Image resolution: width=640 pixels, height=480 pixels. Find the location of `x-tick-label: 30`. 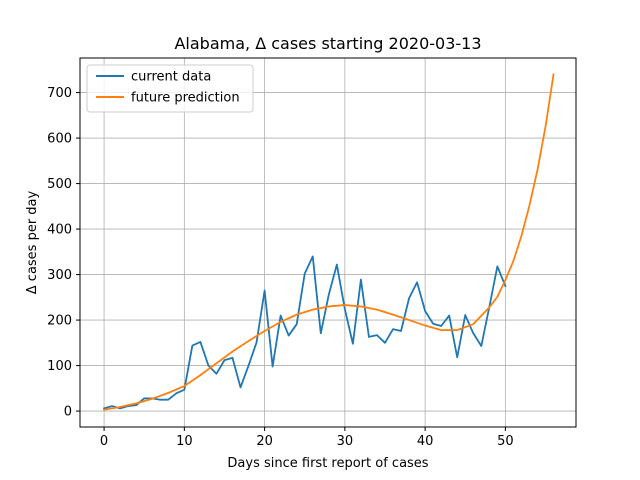

x-tick-label: 30 is located at coordinates (345, 441).